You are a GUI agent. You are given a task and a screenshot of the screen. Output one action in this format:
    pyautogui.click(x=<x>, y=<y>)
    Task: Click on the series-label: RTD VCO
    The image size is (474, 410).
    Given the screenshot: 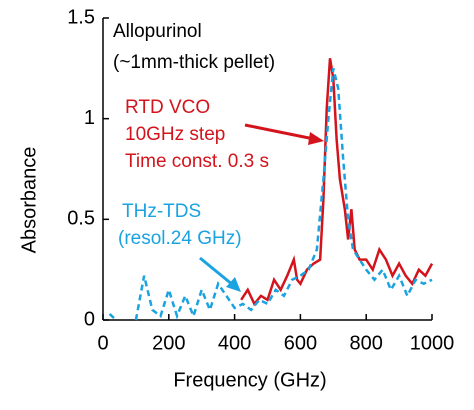 What is the action you would take?
    pyautogui.click(x=167, y=107)
    